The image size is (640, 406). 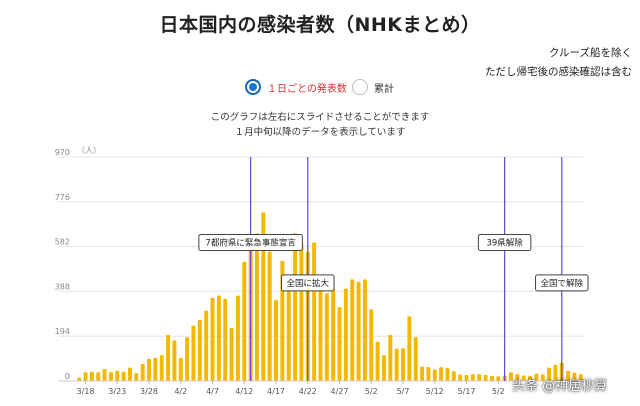 I want to click on radio-selected-icon, so click(x=253, y=87).